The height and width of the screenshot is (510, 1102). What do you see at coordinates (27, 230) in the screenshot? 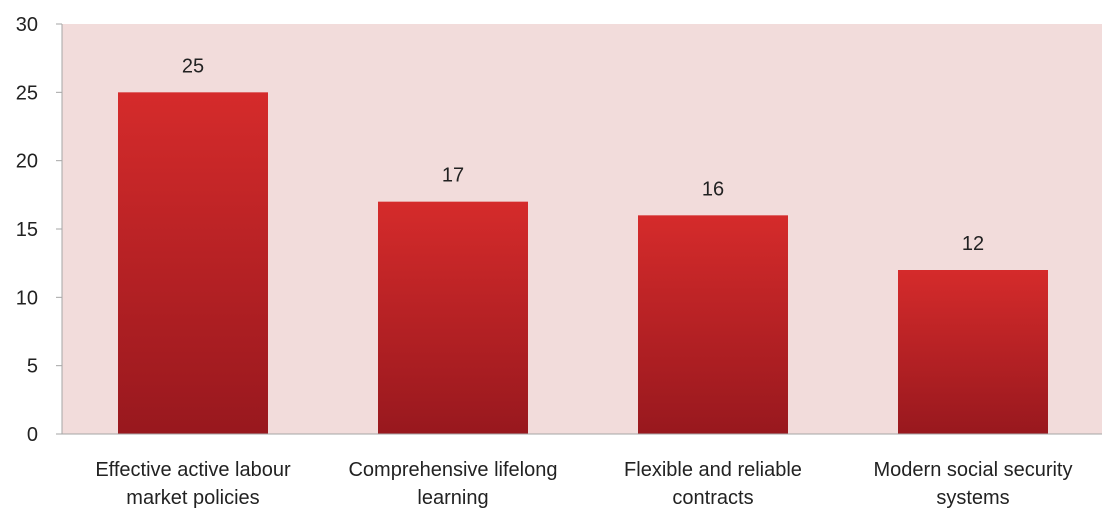
I see `y-tick-label: 15` at bounding box center [27, 230].